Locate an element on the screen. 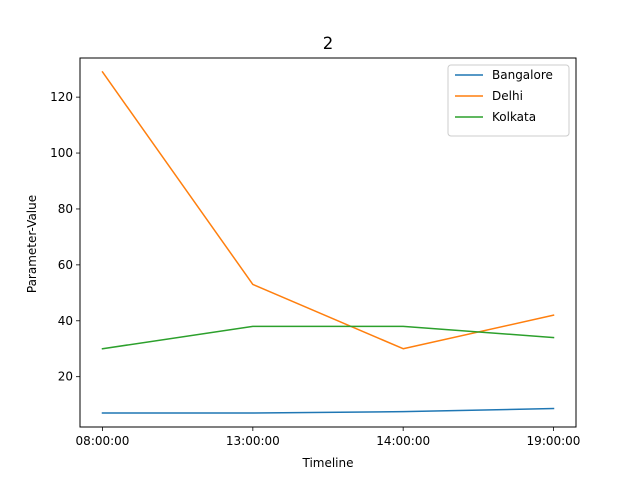  legend-box is located at coordinates (508, 100).